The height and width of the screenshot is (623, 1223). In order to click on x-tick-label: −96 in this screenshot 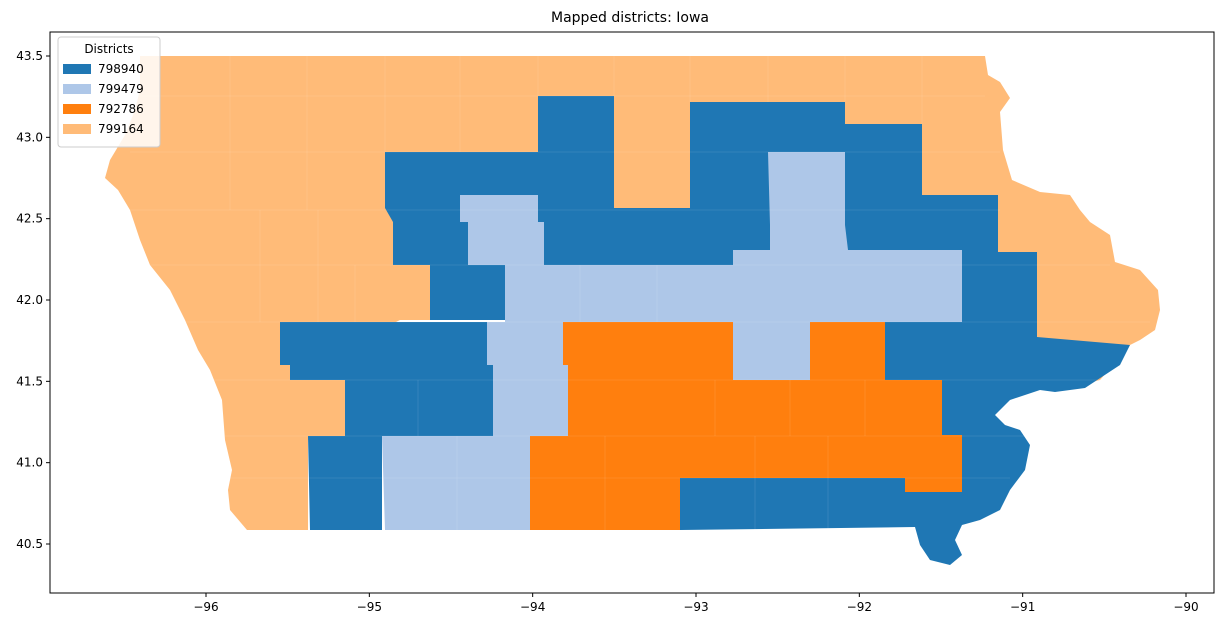, I will do `click(205, 607)`.